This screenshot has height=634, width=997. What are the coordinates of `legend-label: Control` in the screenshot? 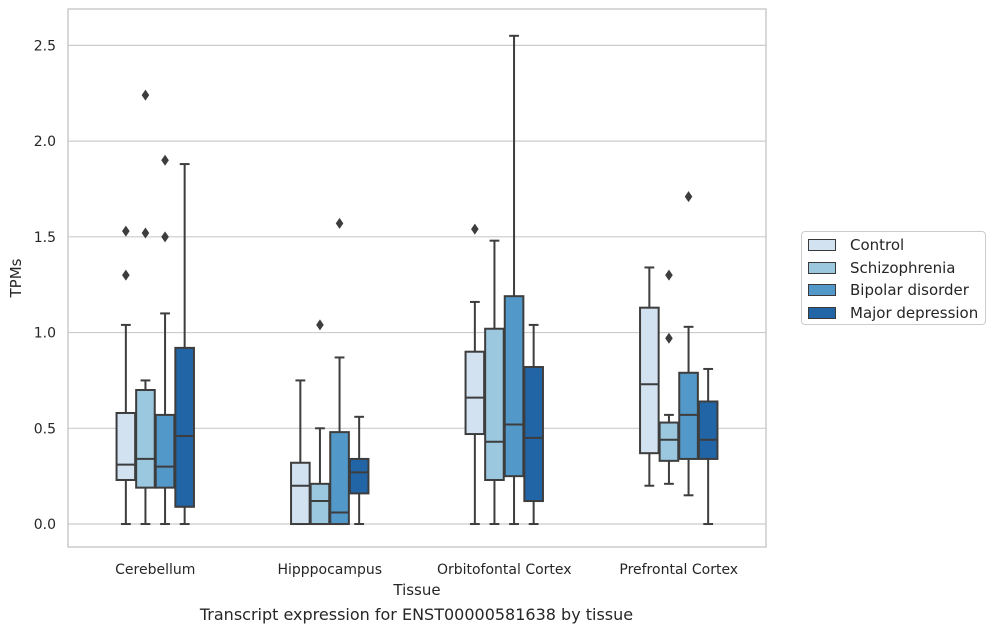 It's located at (877, 245).